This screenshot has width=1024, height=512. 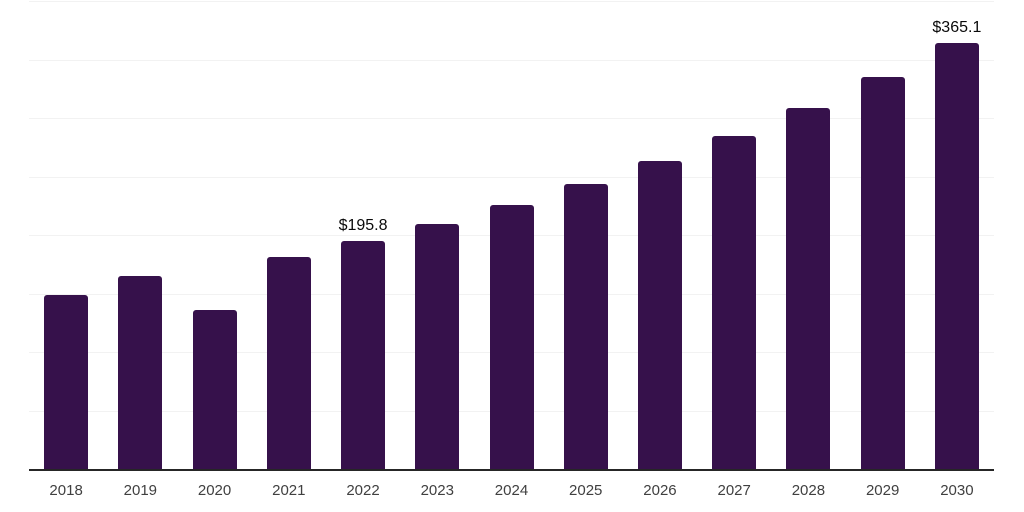 What do you see at coordinates (882, 273) in the screenshot?
I see `bar-2029` at bounding box center [882, 273].